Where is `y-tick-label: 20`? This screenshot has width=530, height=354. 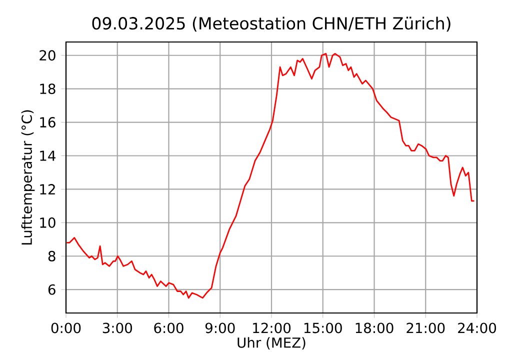
y-tick-label: 20 is located at coordinates (48, 55).